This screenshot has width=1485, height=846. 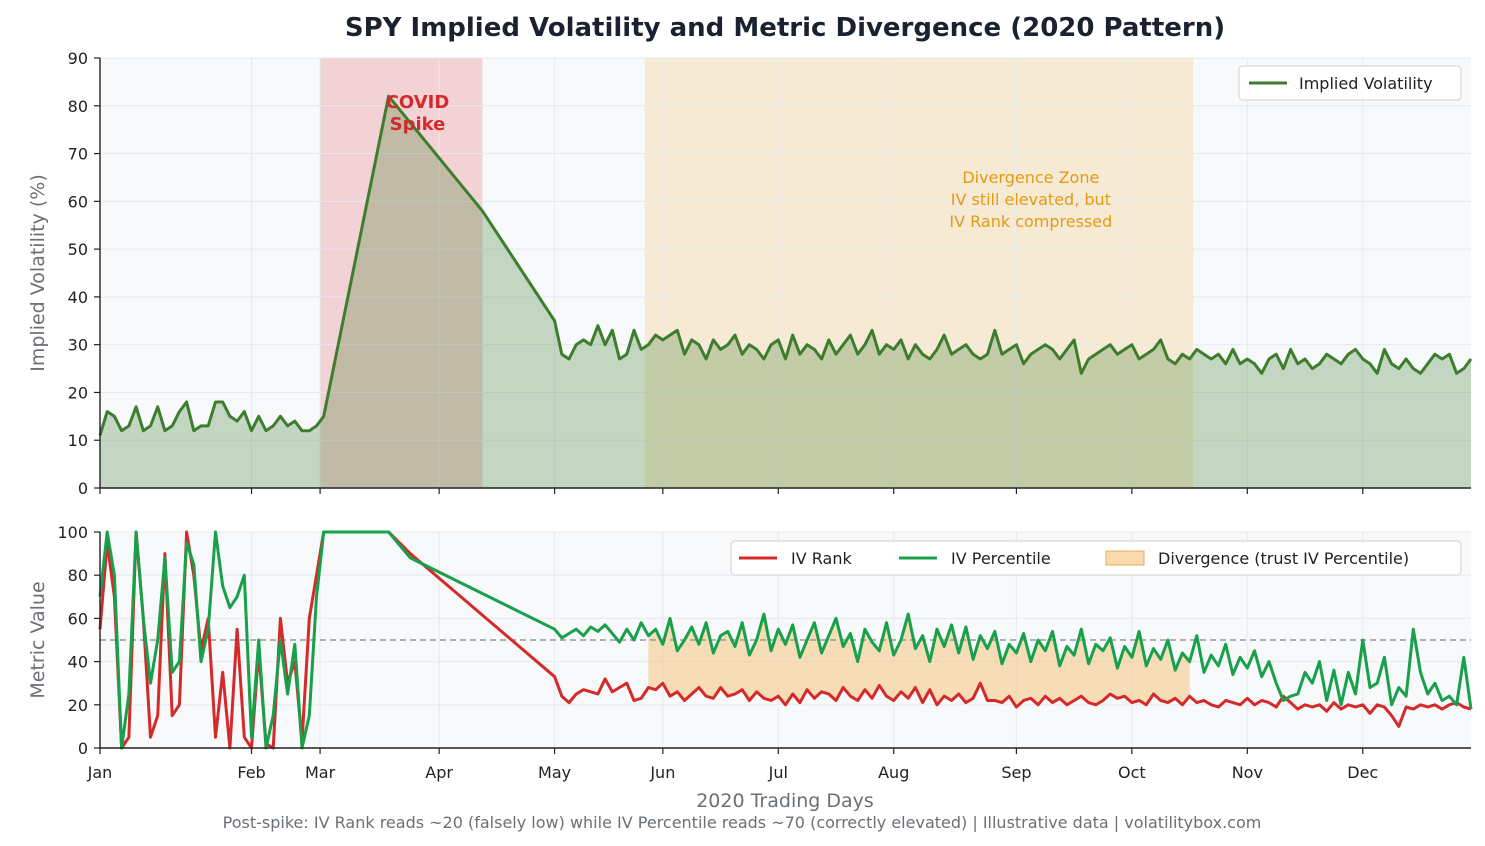 What do you see at coordinates (38, 639) in the screenshot?
I see `metric-panel-ylabel: Metric Value` at bounding box center [38, 639].